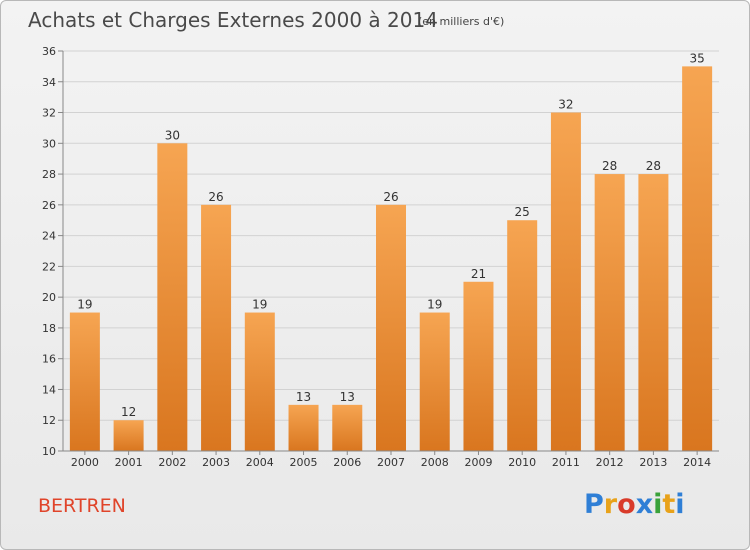 Image resolution: width=750 pixels, height=550 pixels. Describe the element at coordinates (260, 462) in the screenshot. I see `x-tick-label: 2004` at that location.